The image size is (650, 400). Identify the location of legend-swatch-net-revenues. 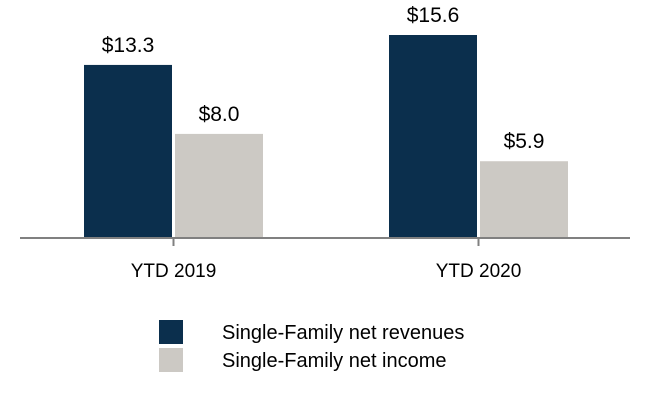
(171, 332).